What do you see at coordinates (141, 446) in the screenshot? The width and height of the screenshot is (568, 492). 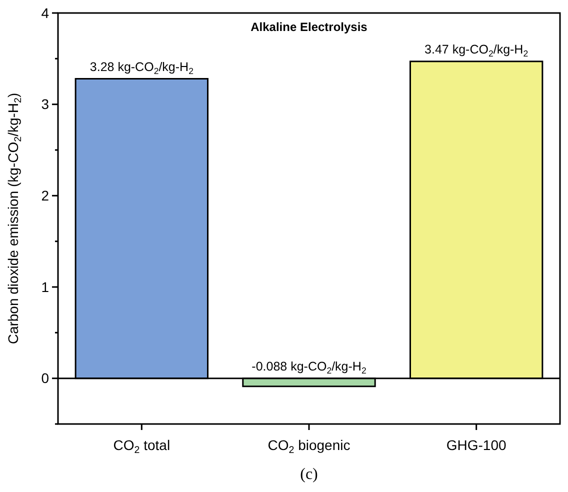 I see `x-tick-label: CO$_{2}$ total` at bounding box center [141, 446].